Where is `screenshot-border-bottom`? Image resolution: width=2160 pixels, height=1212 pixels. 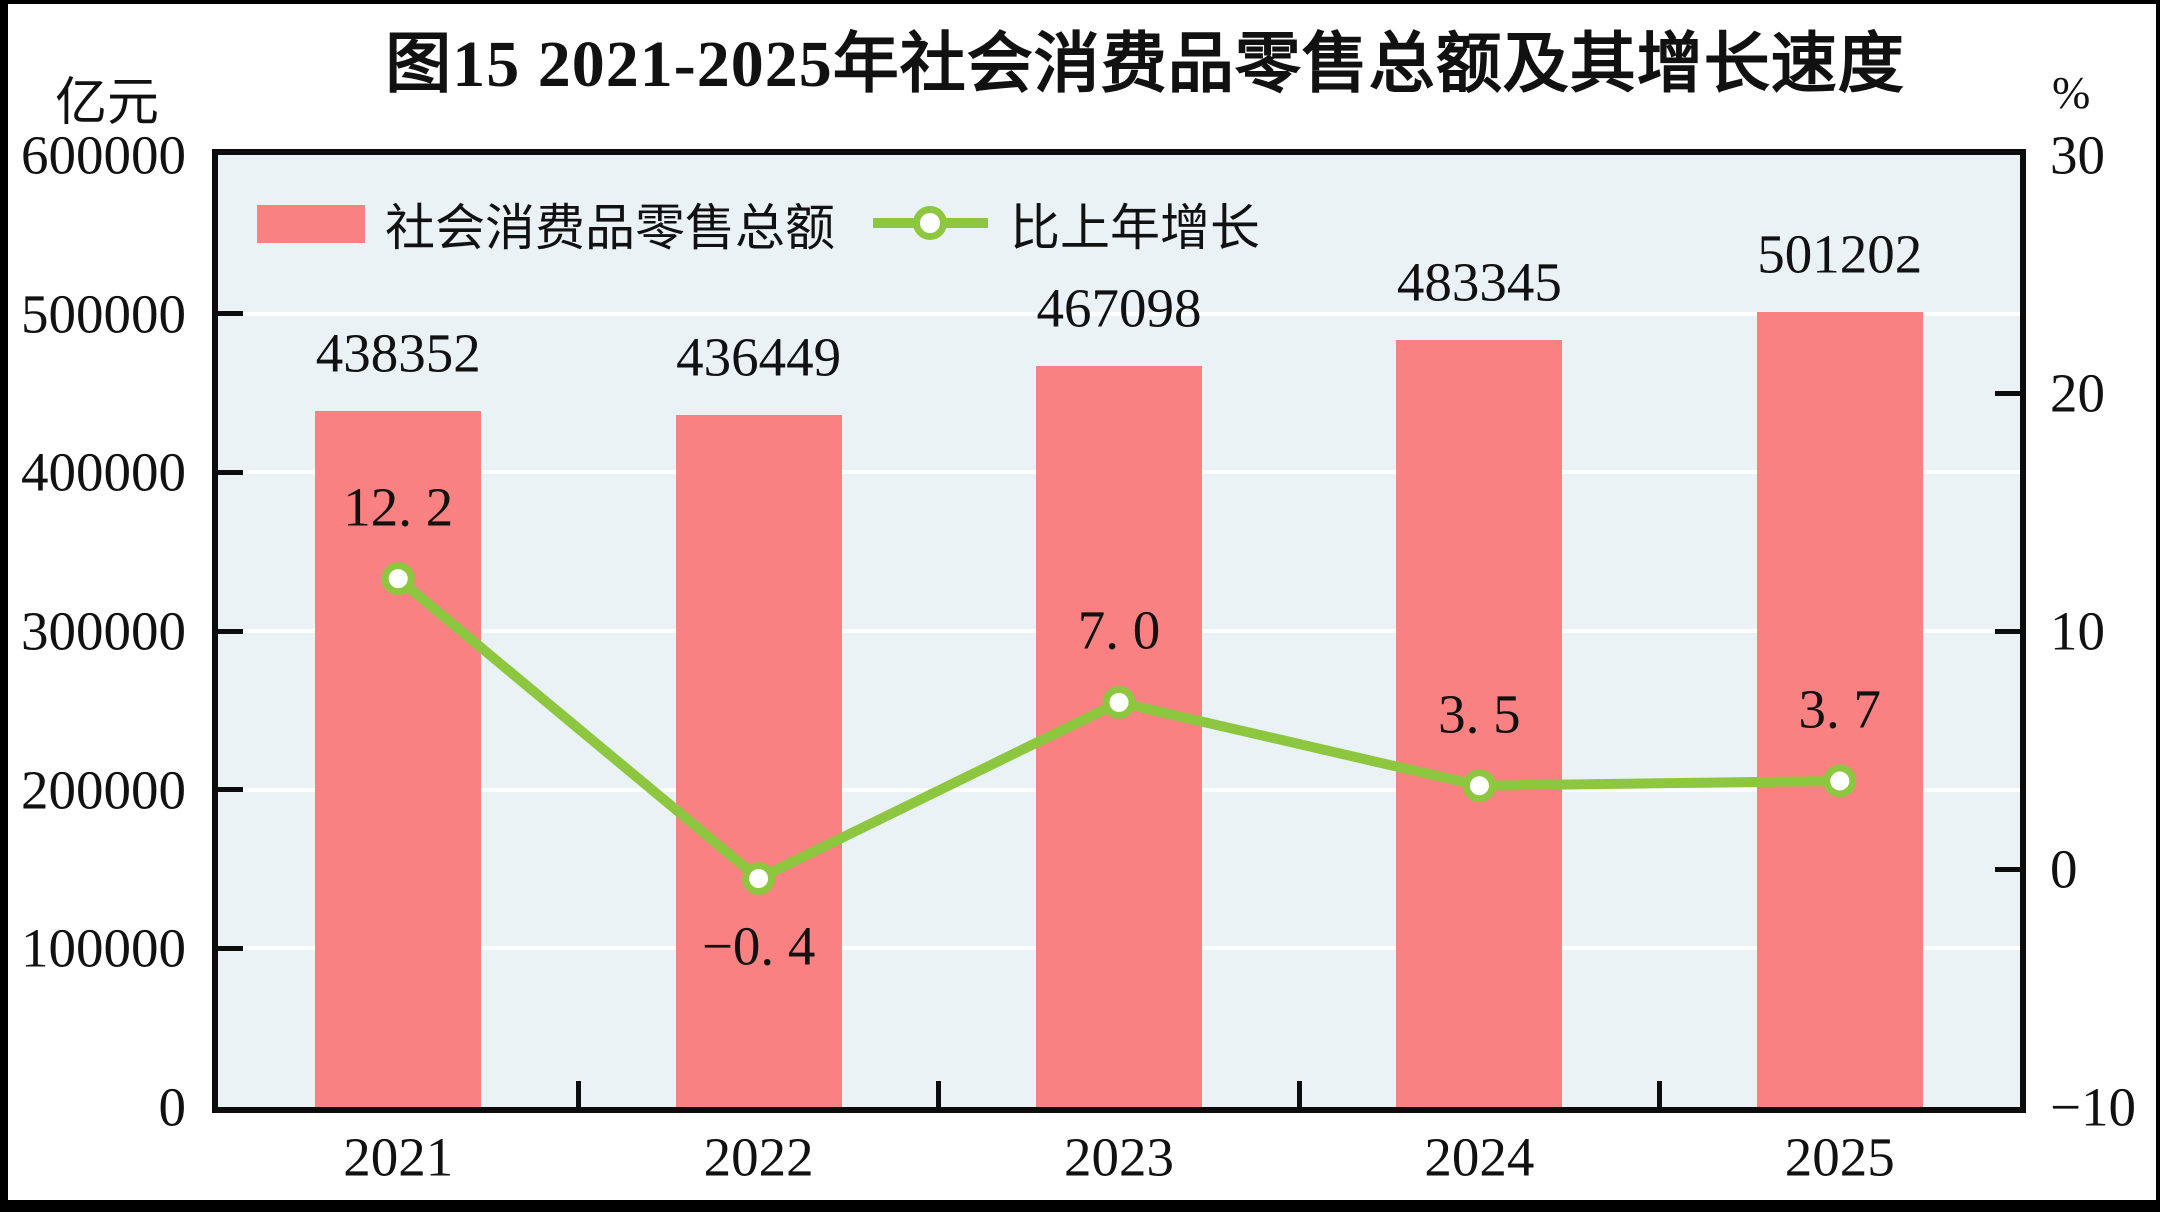
screenshot-border-bottom is located at coordinates (1080, 1206).